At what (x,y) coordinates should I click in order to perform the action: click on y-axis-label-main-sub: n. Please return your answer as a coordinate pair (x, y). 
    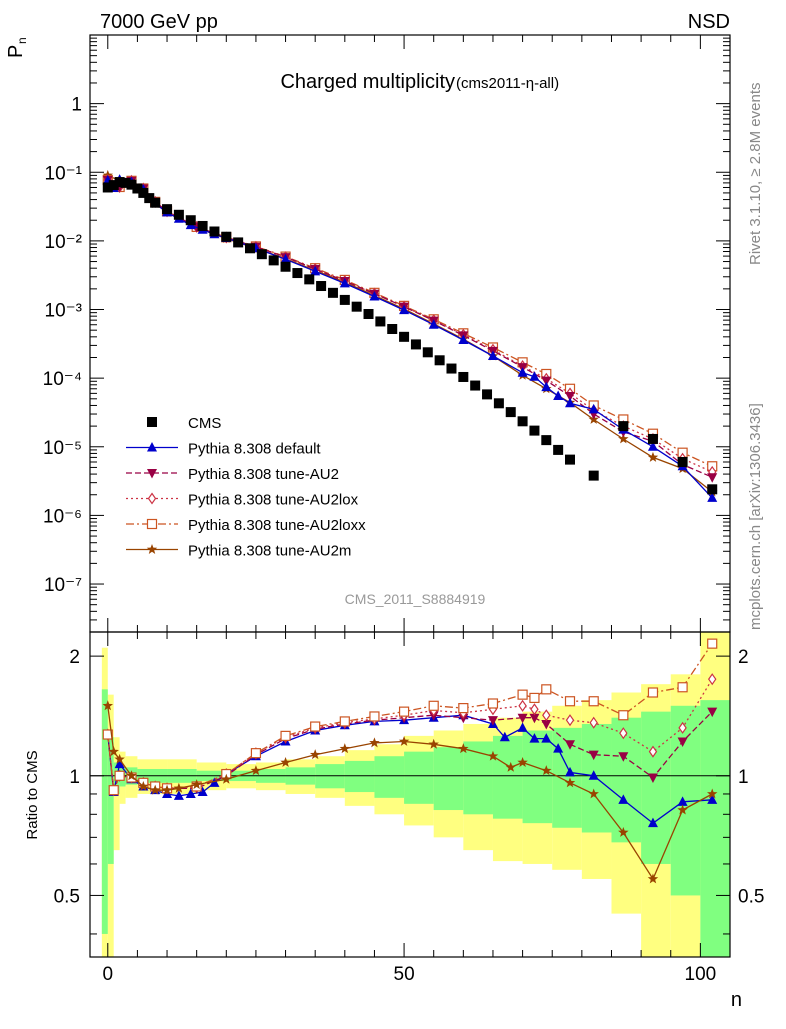
    Looking at the image, I should click on (22, 40).